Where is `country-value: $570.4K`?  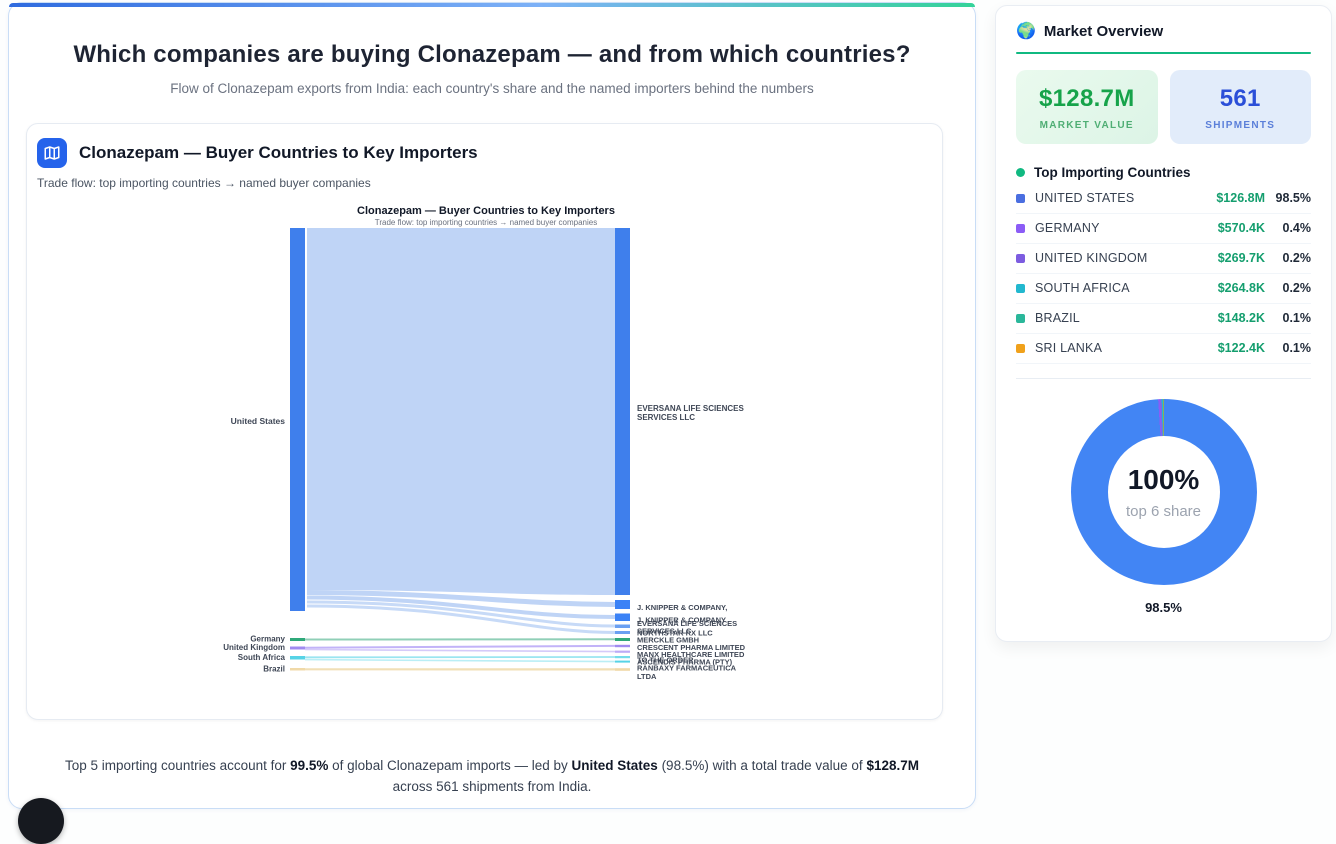 country-value: $570.4K is located at coordinates (1241, 228).